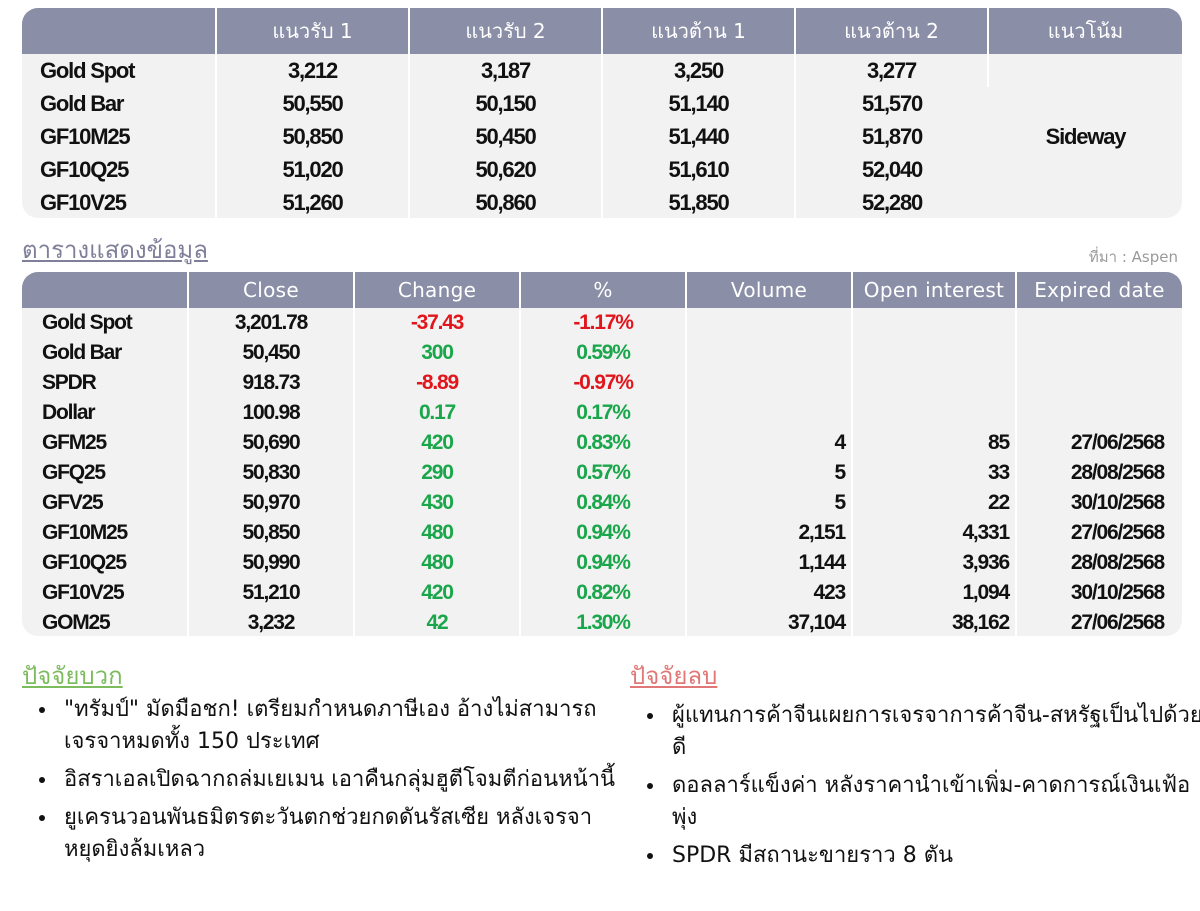 The width and height of the screenshot is (1200, 911). What do you see at coordinates (674, 676) in the screenshot?
I see `negative-factors-title: ปัจจัยลบ` at bounding box center [674, 676].